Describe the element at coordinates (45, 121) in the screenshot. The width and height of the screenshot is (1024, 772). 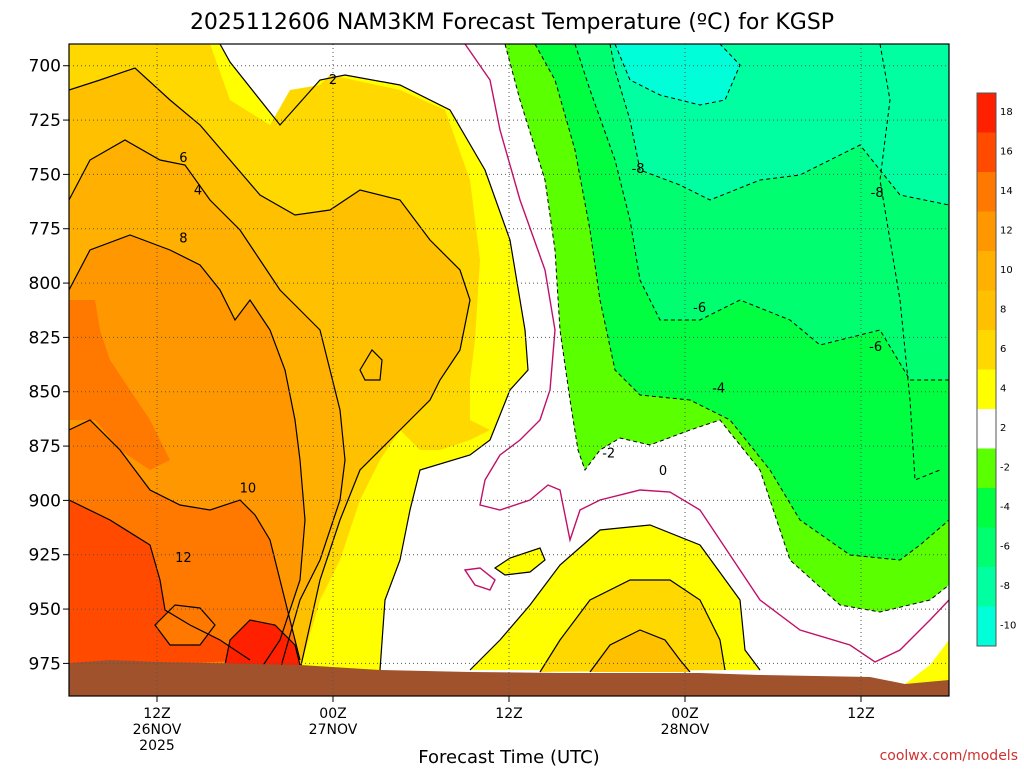
I see `y-tick-label: 725` at that location.